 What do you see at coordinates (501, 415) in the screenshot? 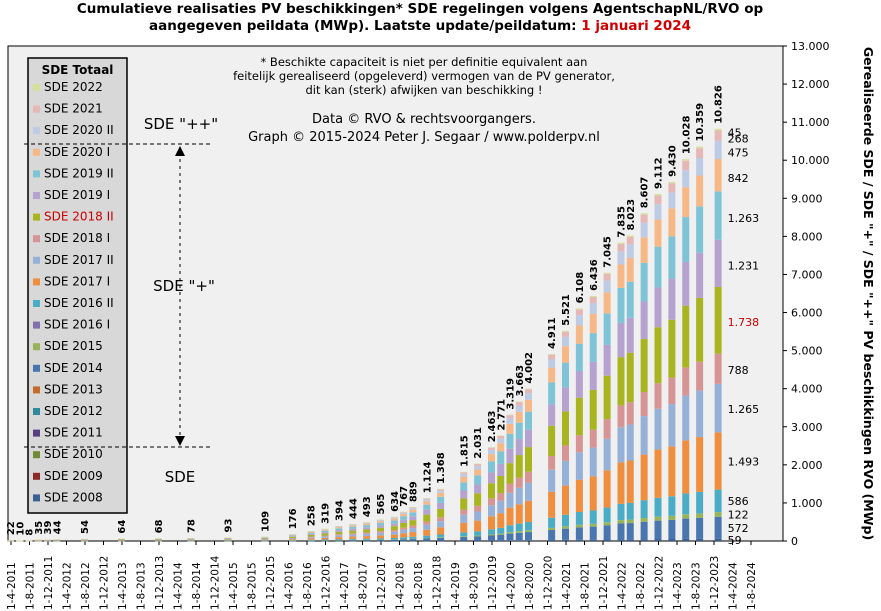
I see `bar-total-label: 2.771` at bounding box center [501, 415].